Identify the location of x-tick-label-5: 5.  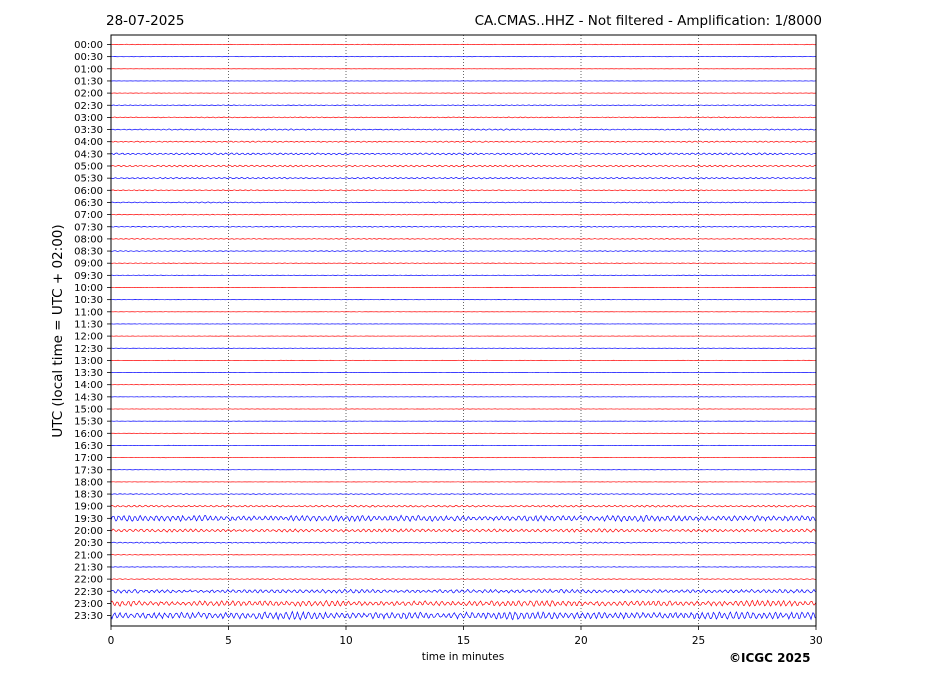
(228, 641).